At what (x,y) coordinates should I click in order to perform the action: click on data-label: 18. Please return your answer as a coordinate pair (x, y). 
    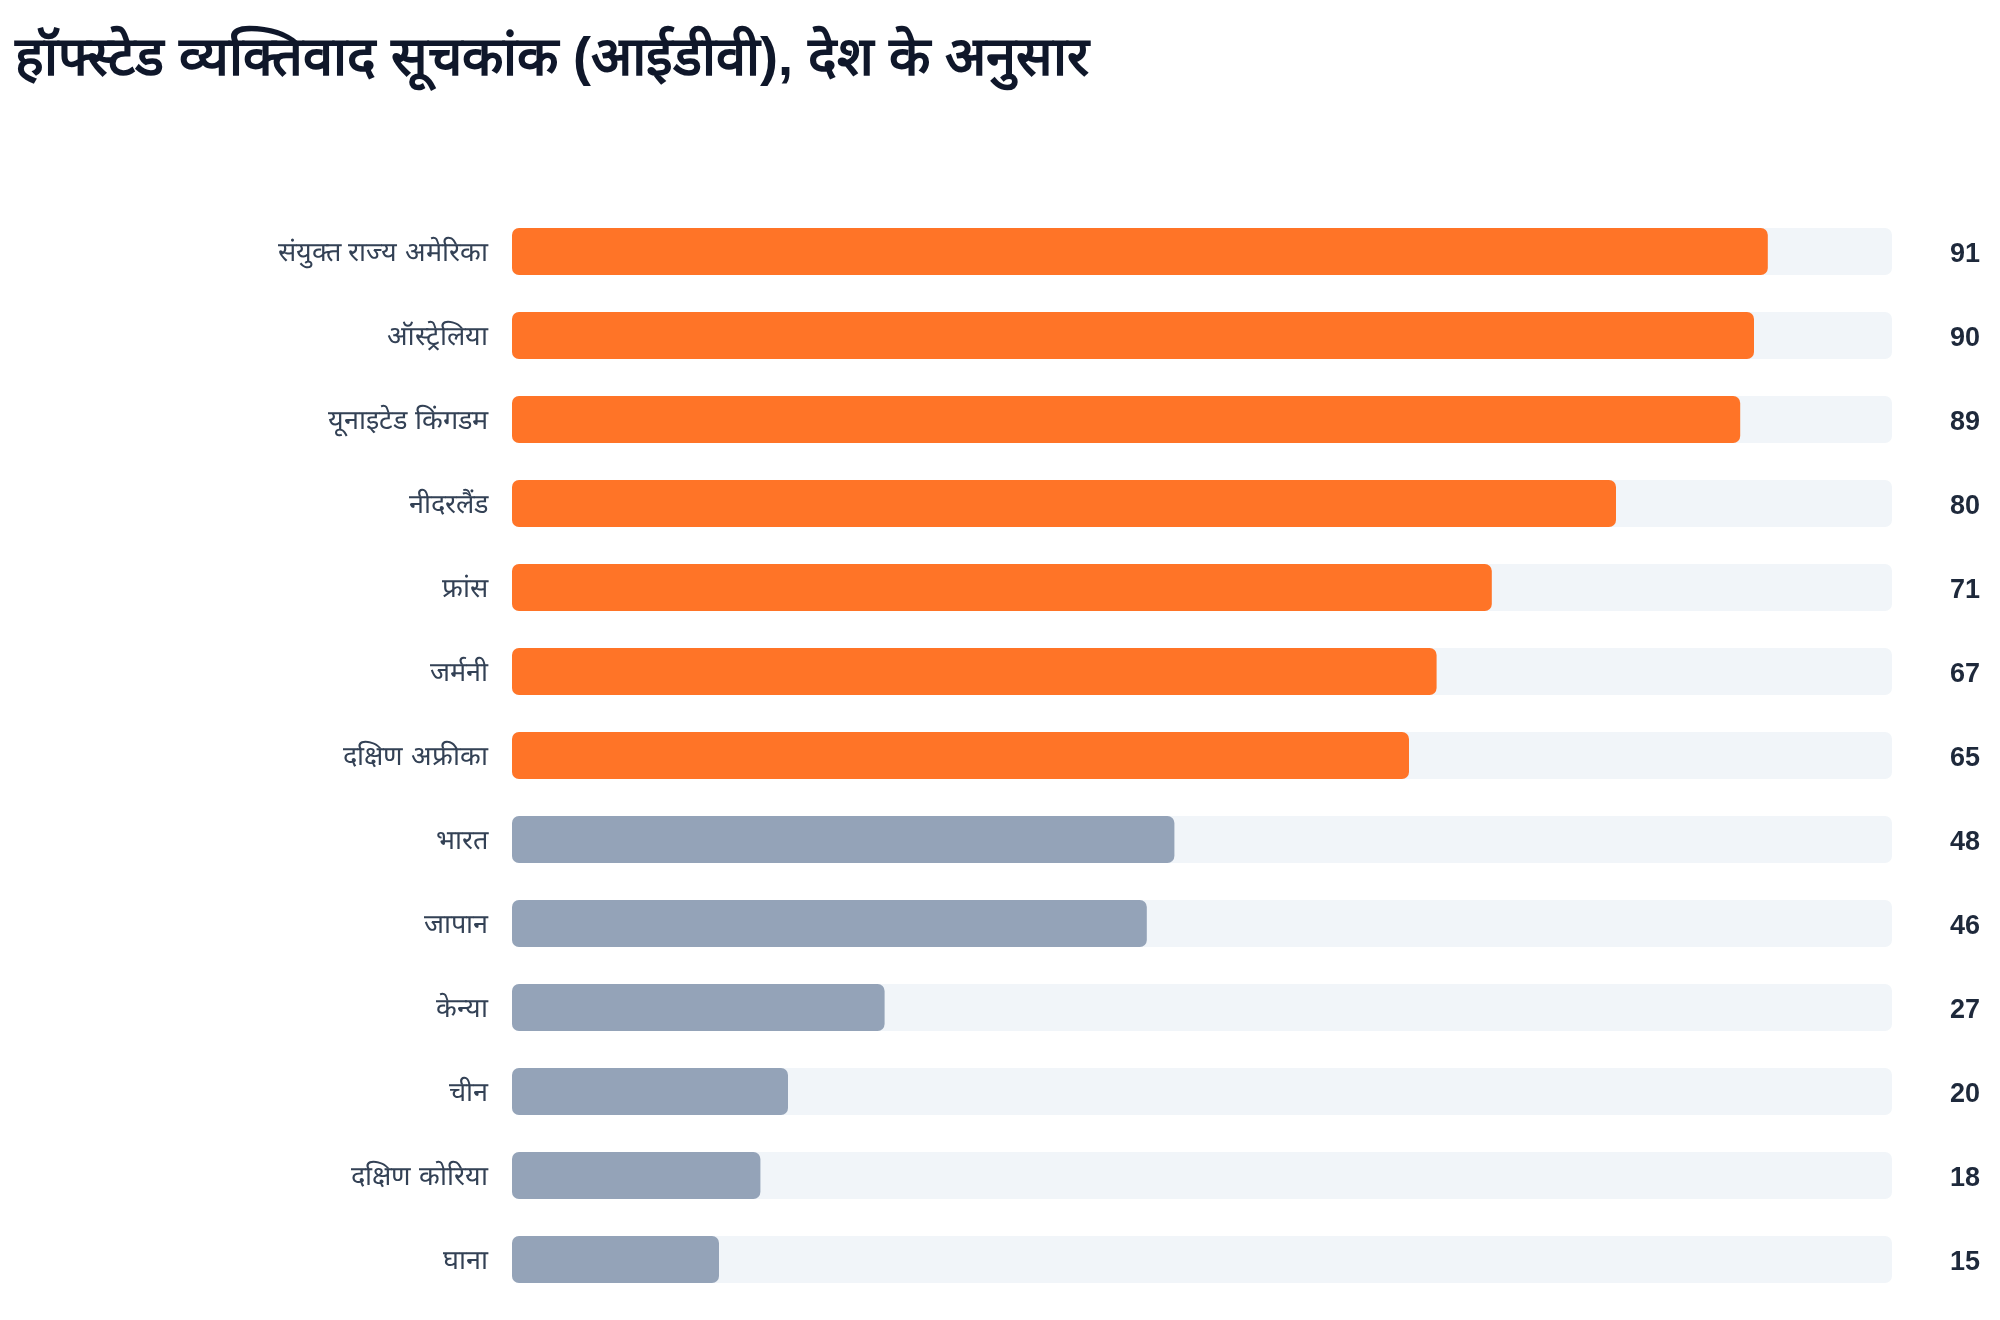
    Looking at the image, I should click on (1964, 1176).